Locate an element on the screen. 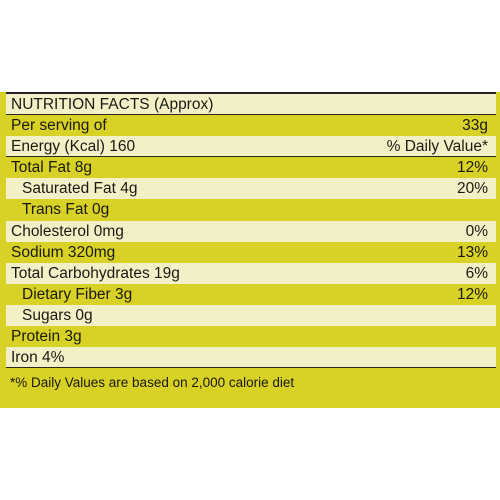 This screenshot has width=500, height=500. row-label: Cholesterol 0mg is located at coordinates (67, 231).